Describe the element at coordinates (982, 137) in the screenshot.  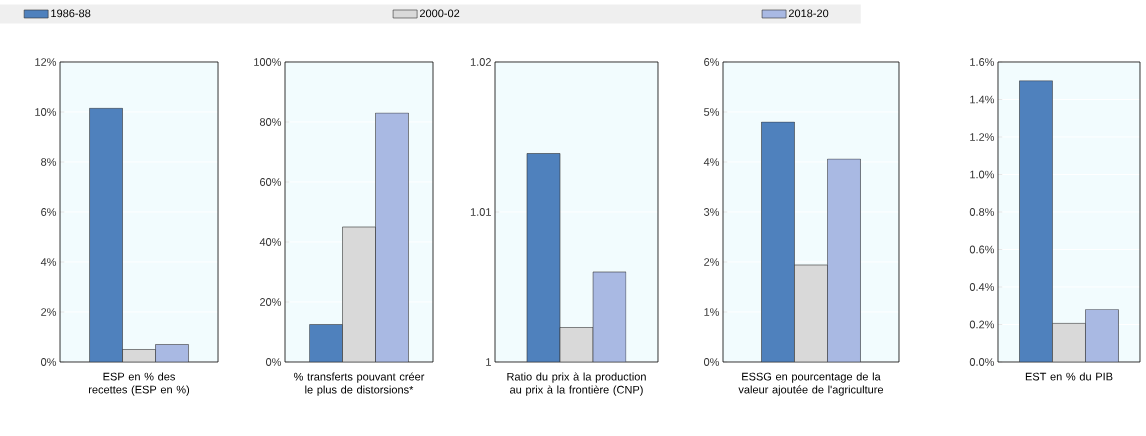
I see `y-tick-label: 1.2%` at that location.